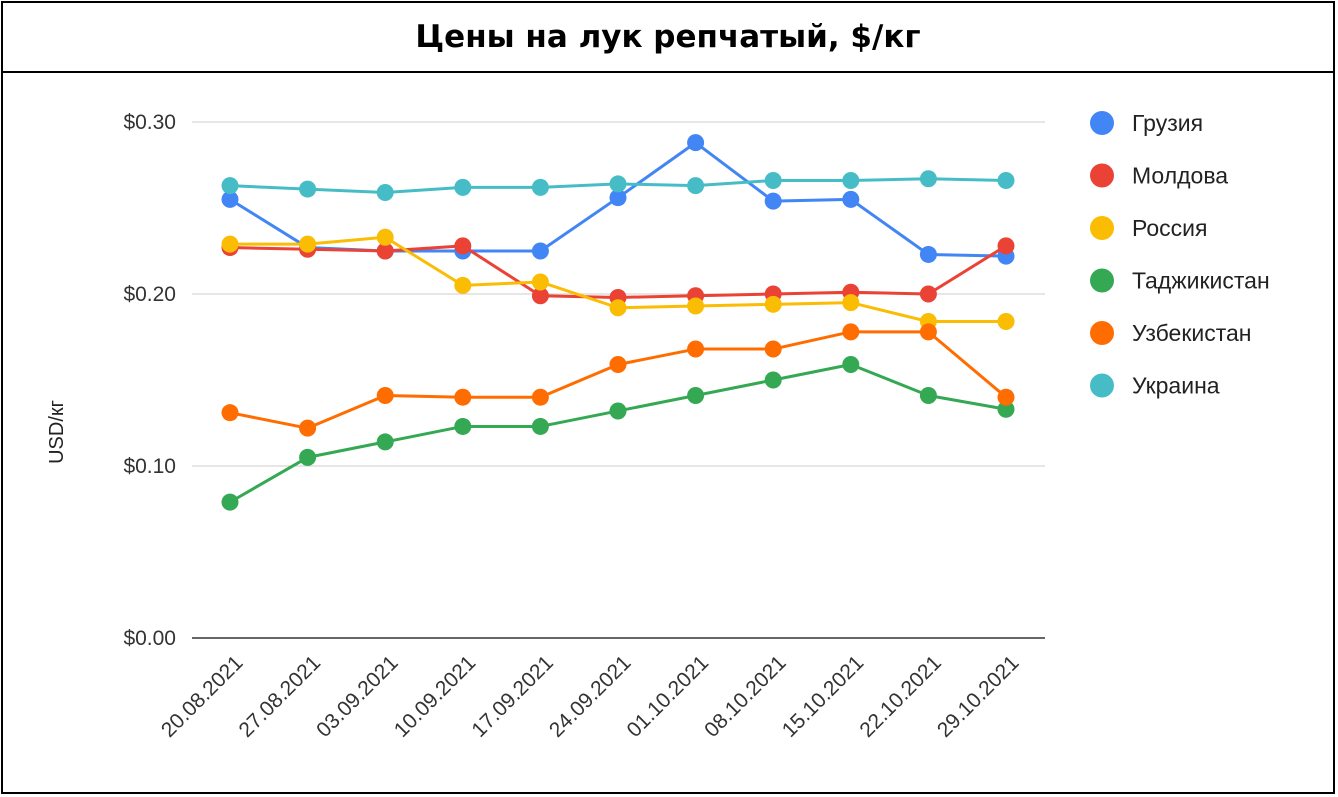  What do you see at coordinates (618, 380) in the screenshot?
I see `series-Узбекистан` at bounding box center [618, 380].